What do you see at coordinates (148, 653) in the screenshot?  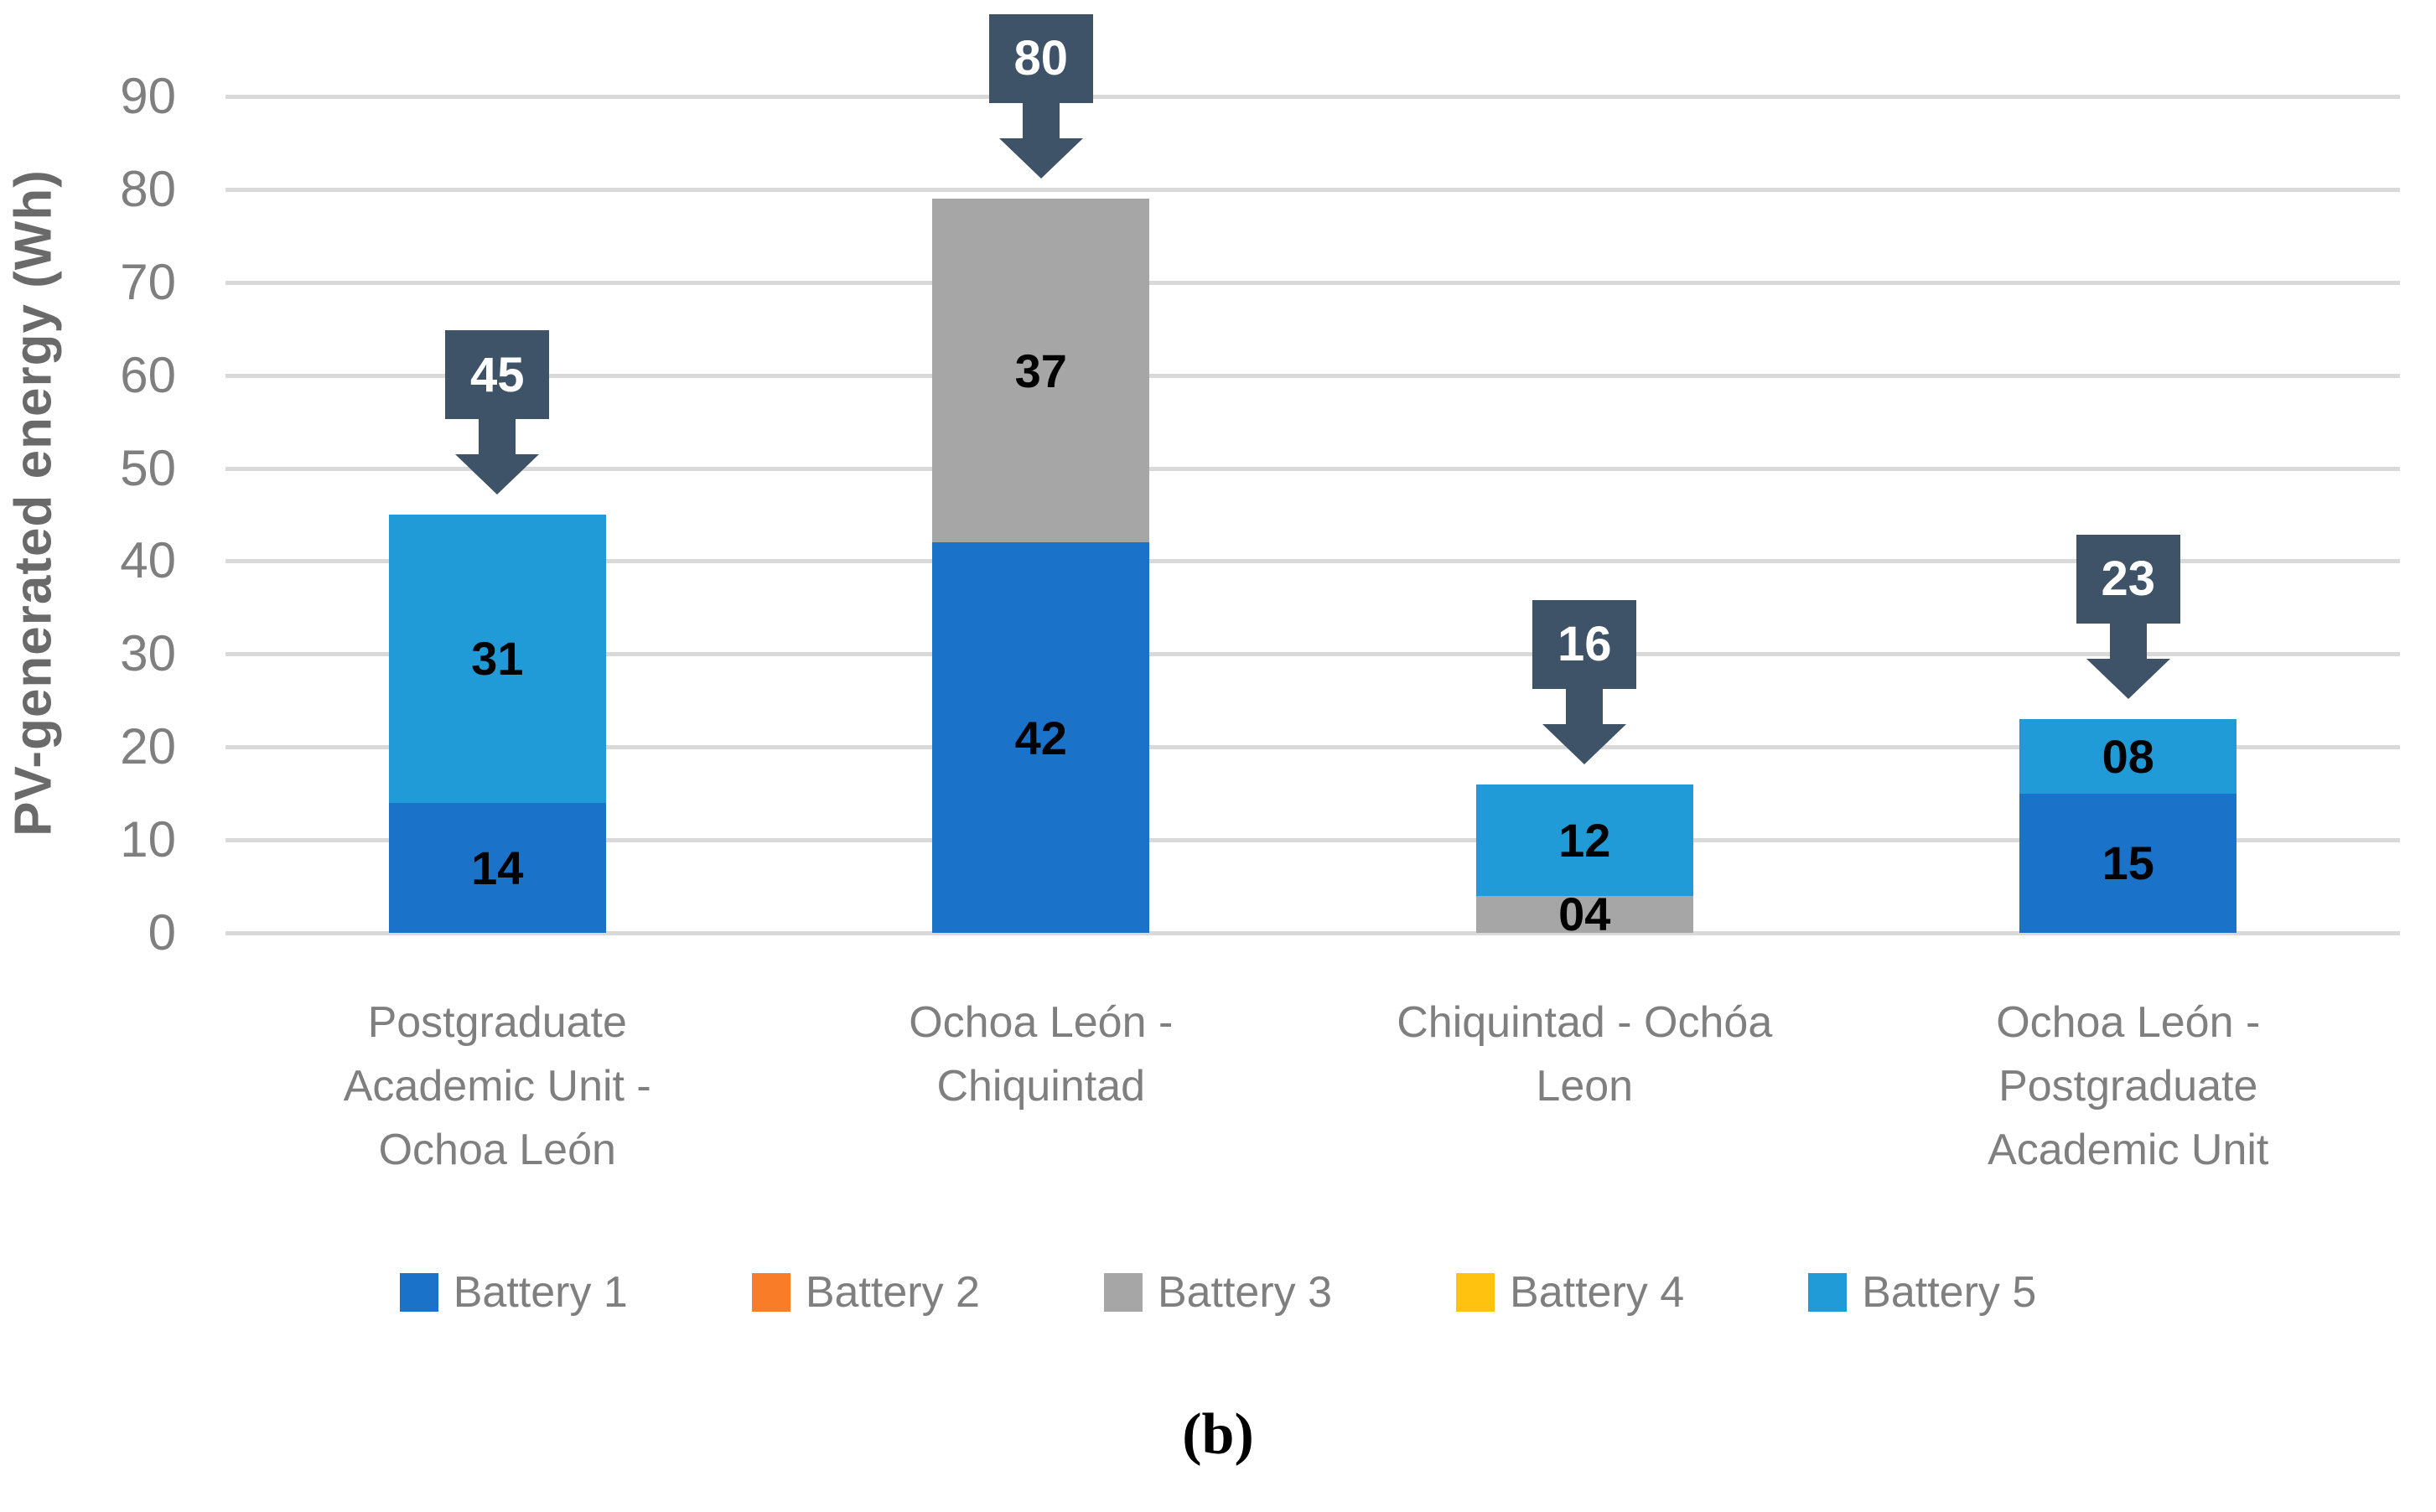 I see `y-tick-label: 30` at bounding box center [148, 653].